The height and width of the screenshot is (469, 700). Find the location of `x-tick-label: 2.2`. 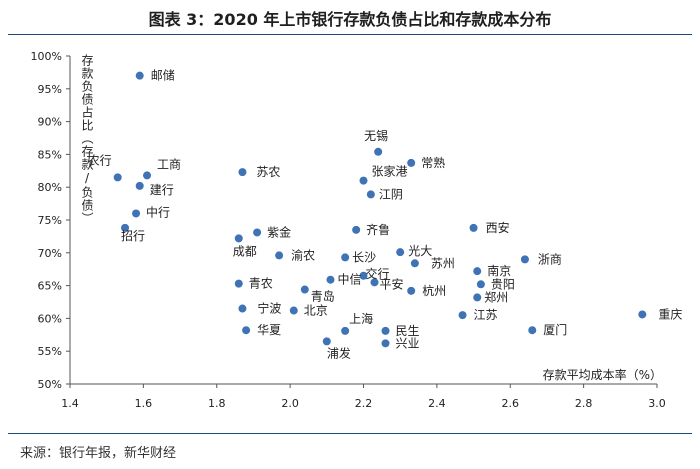

x-tick-label: 2.2 is located at coordinates (364, 403).